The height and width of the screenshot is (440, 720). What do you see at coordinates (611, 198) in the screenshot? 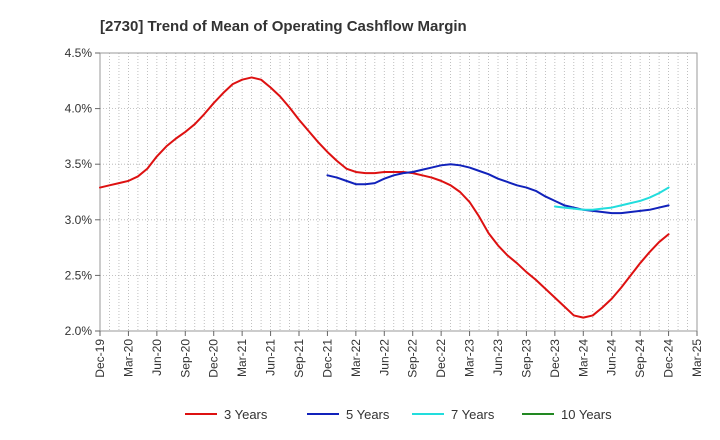
I see `series-line-7-years` at bounding box center [611, 198].